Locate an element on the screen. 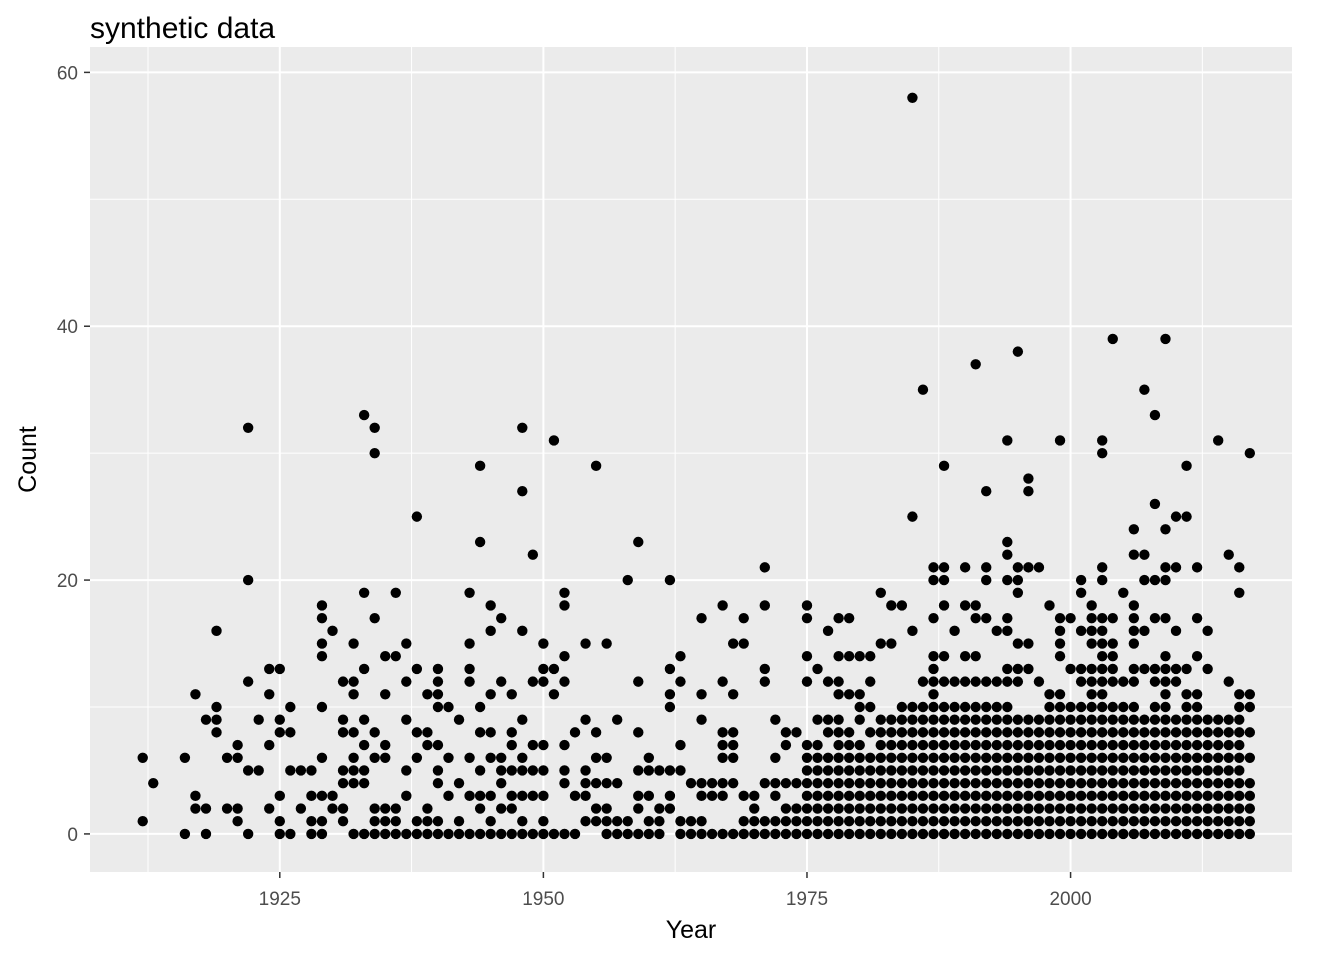 The height and width of the screenshot is (960, 1344). x-tick-label: 1975 is located at coordinates (807, 899).